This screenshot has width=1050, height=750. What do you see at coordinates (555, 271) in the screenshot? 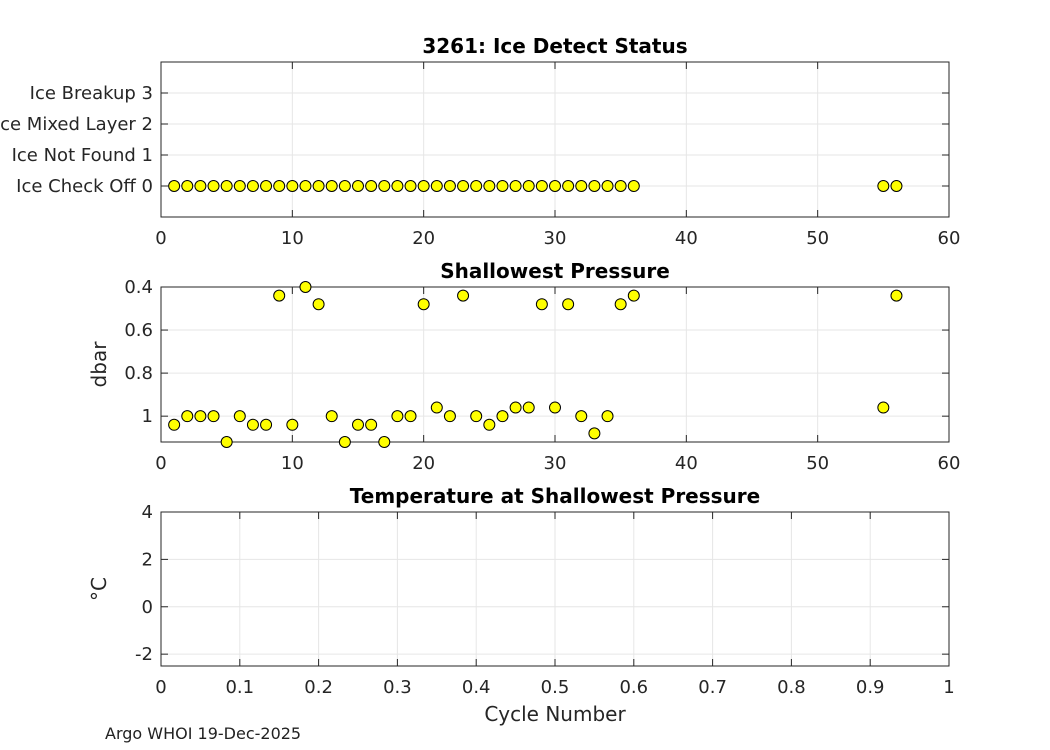
I see `chart-title: Shallowest Pressure` at bounding box center [555, 271].